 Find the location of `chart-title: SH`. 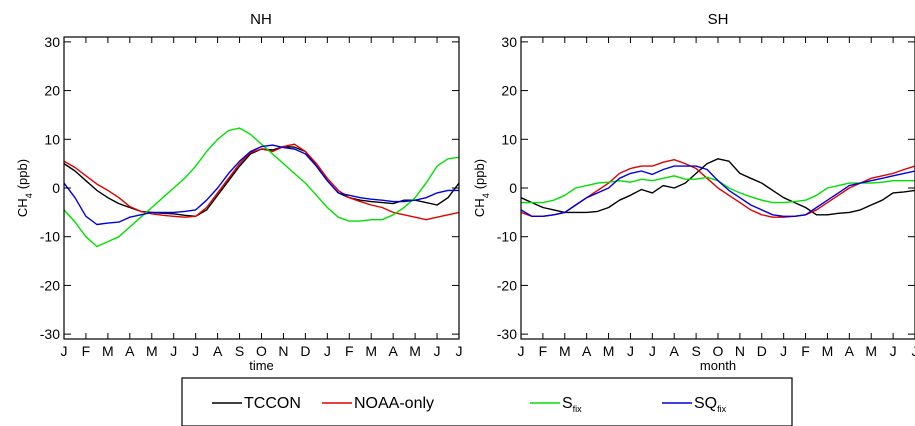

chart-title: SH is located at coordinates (718, 19).